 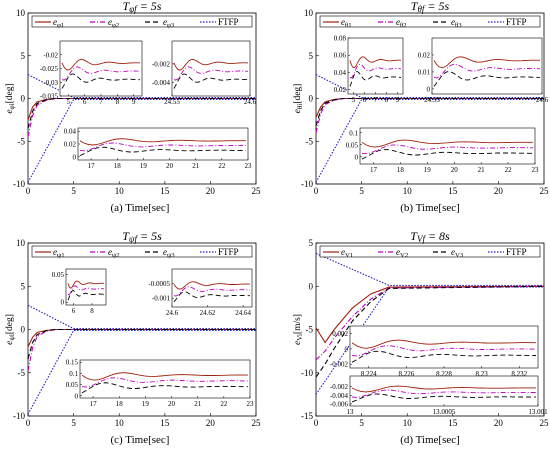 What do you see at coordinates (165, 191) in the screenshot?
I see `x-tick-label: 15` at bounding box center [165, 191].